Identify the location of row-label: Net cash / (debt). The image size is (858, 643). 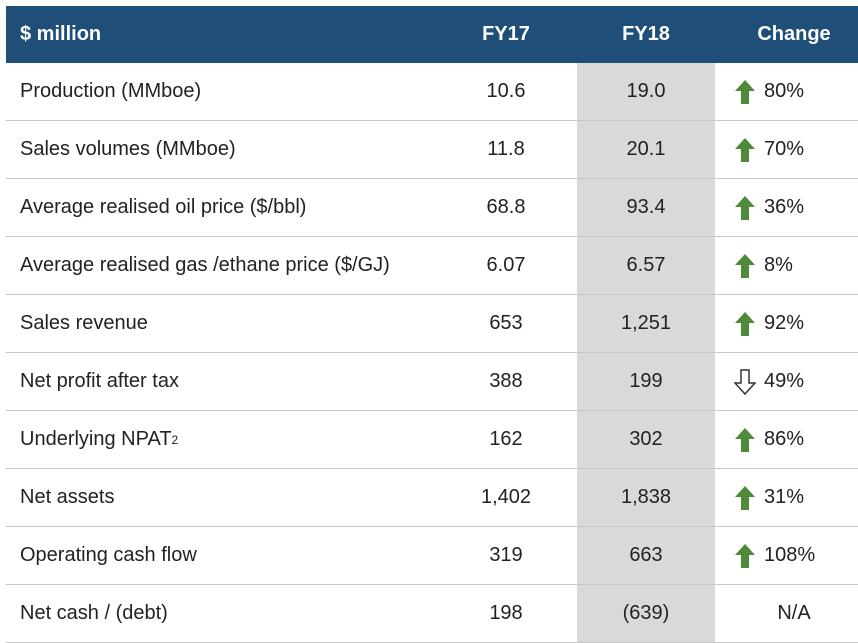
(94, 613).